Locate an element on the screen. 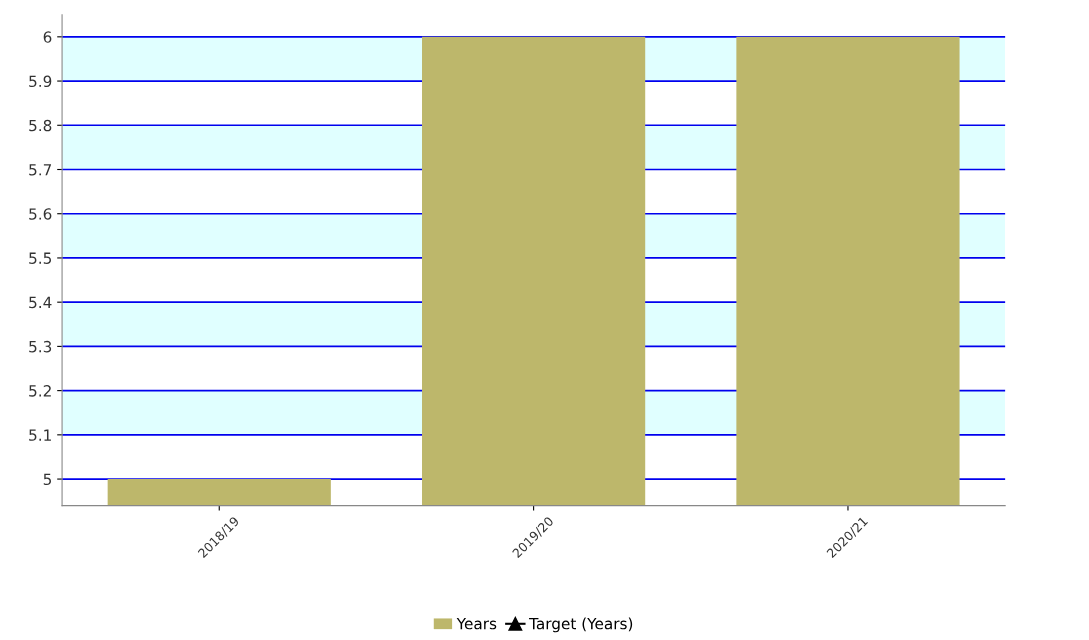  y-tick-label: 5.3 is located at coordinates (40, 346).